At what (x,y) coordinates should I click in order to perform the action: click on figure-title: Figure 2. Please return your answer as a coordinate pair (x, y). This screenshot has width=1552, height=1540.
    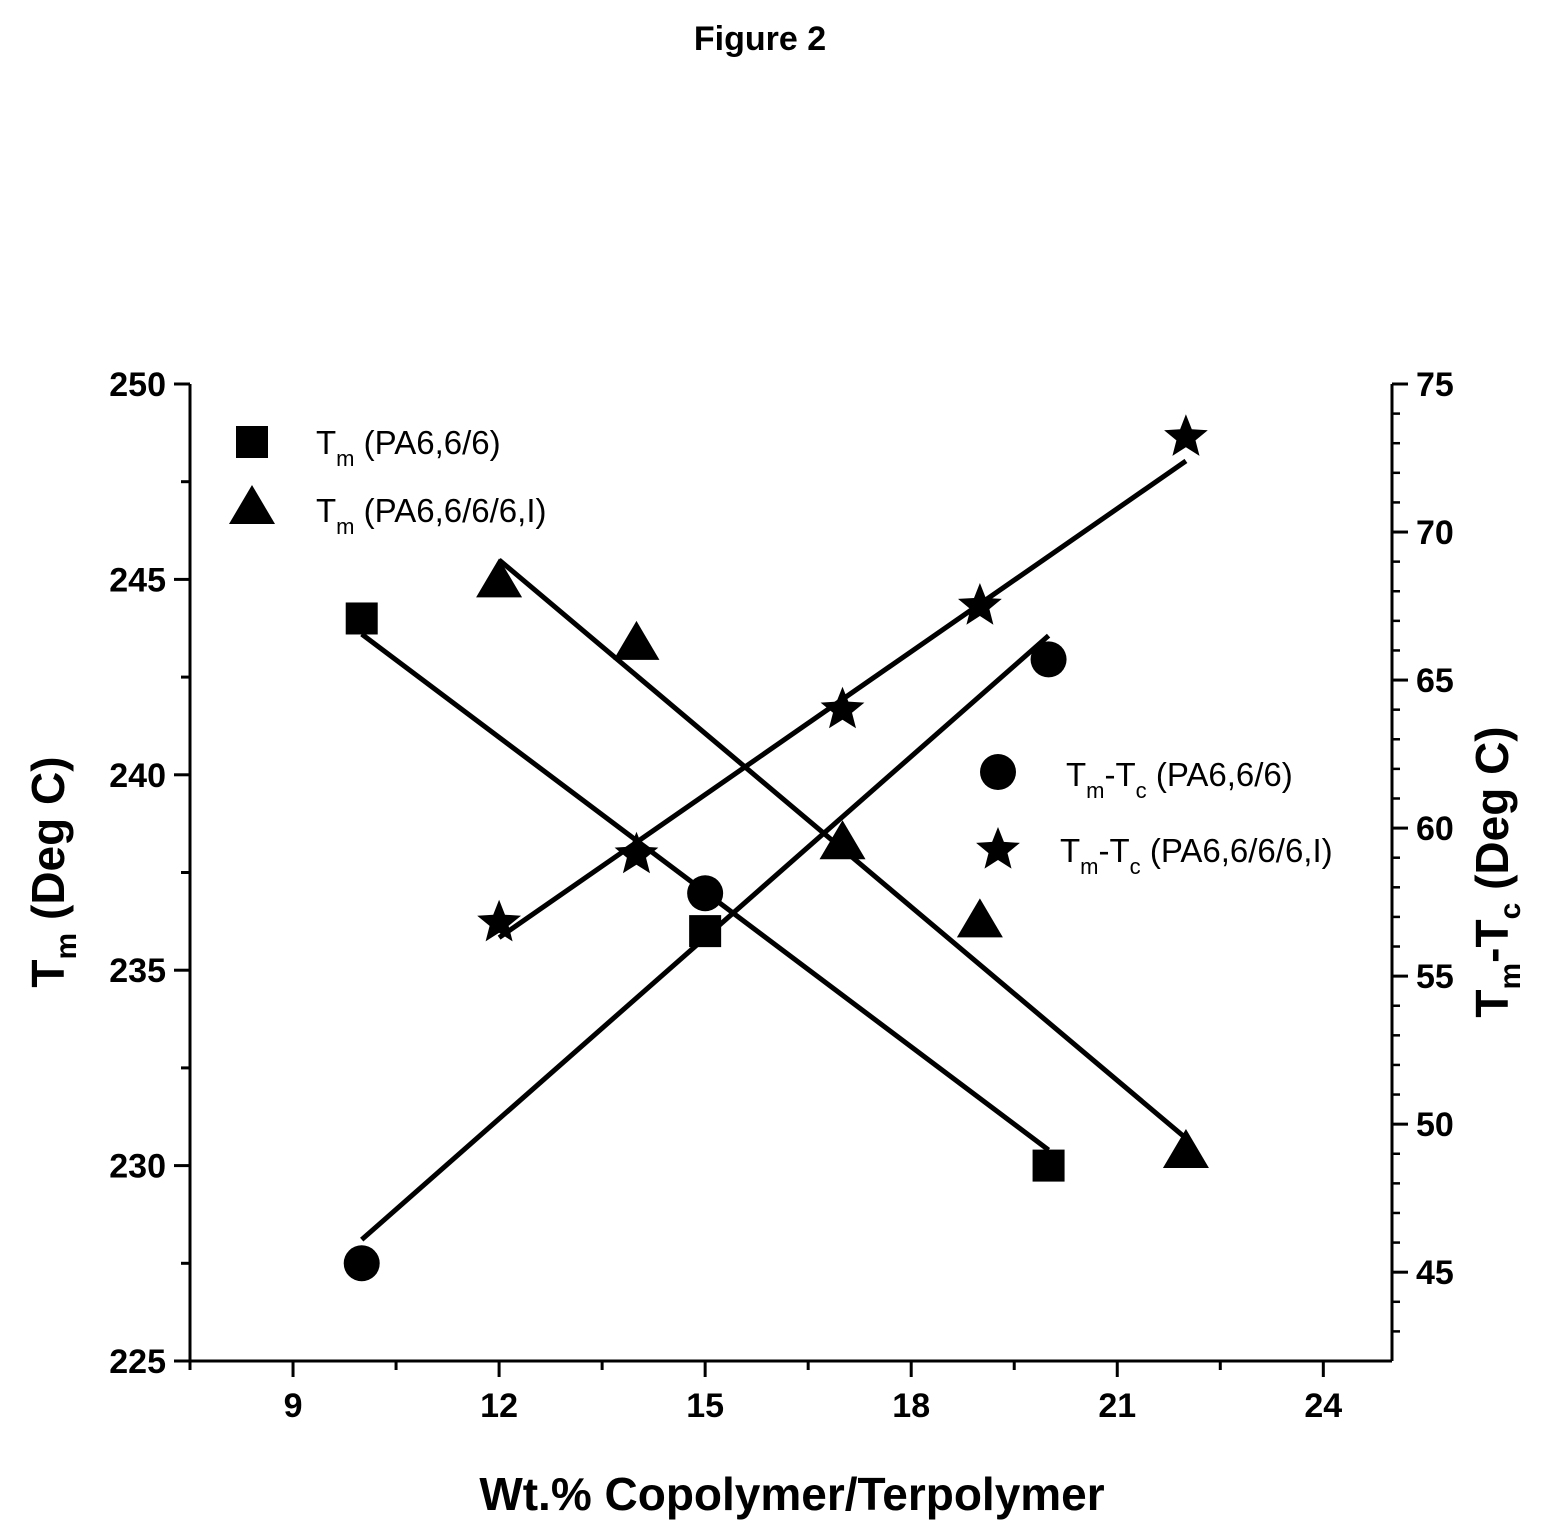
    Looking at the image, I should click on (760, 39).